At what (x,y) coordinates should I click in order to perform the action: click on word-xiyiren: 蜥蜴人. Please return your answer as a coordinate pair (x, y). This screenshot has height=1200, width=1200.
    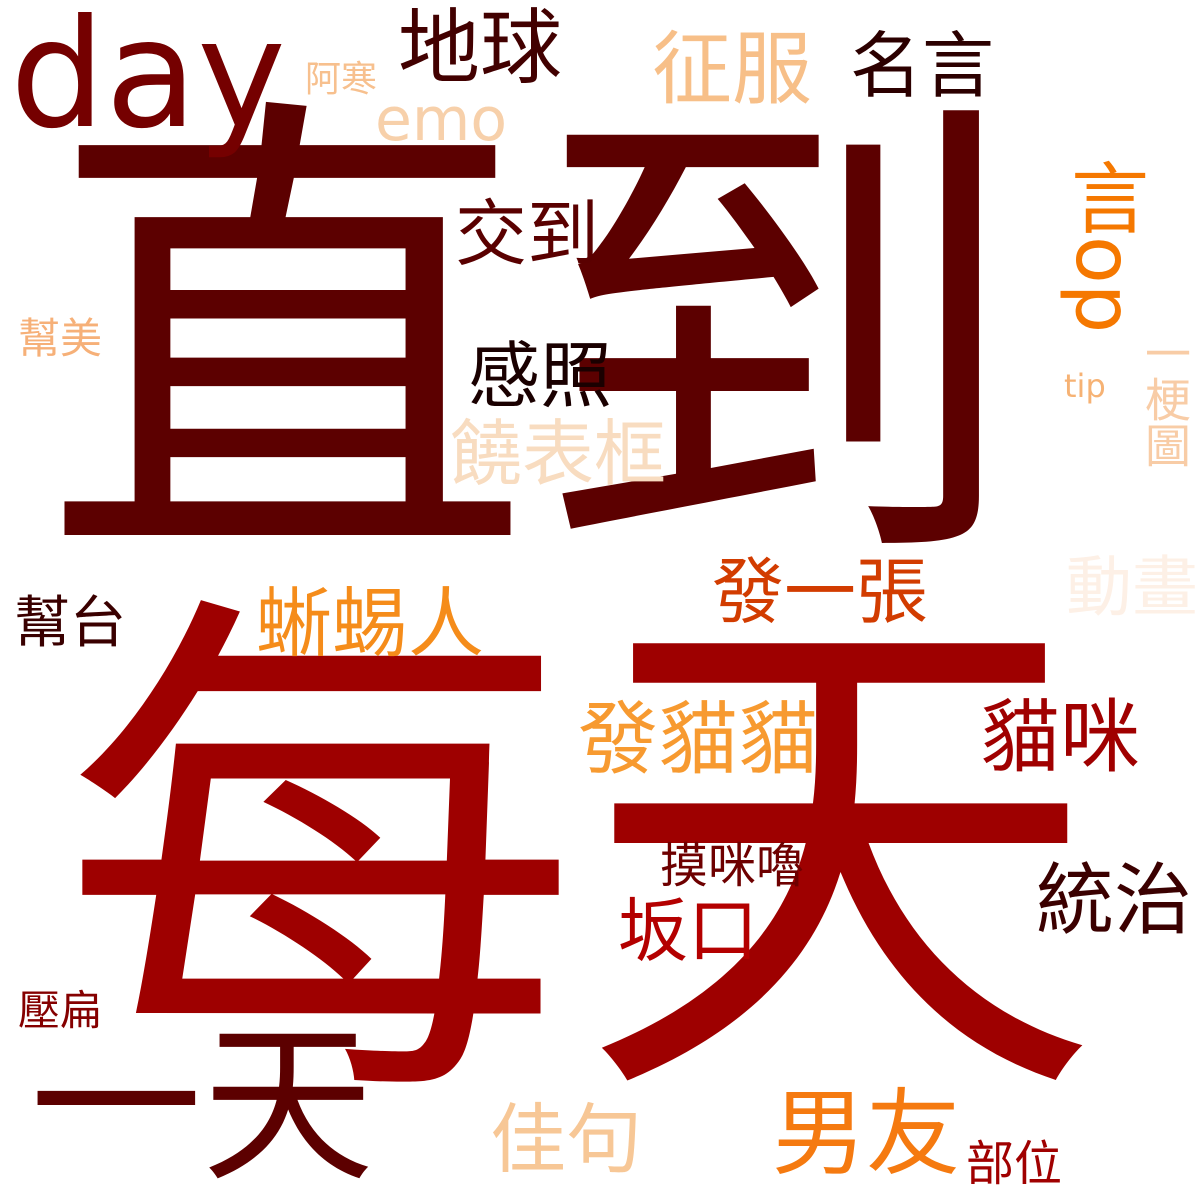
    Looking at the image, I should click on (370, 623).